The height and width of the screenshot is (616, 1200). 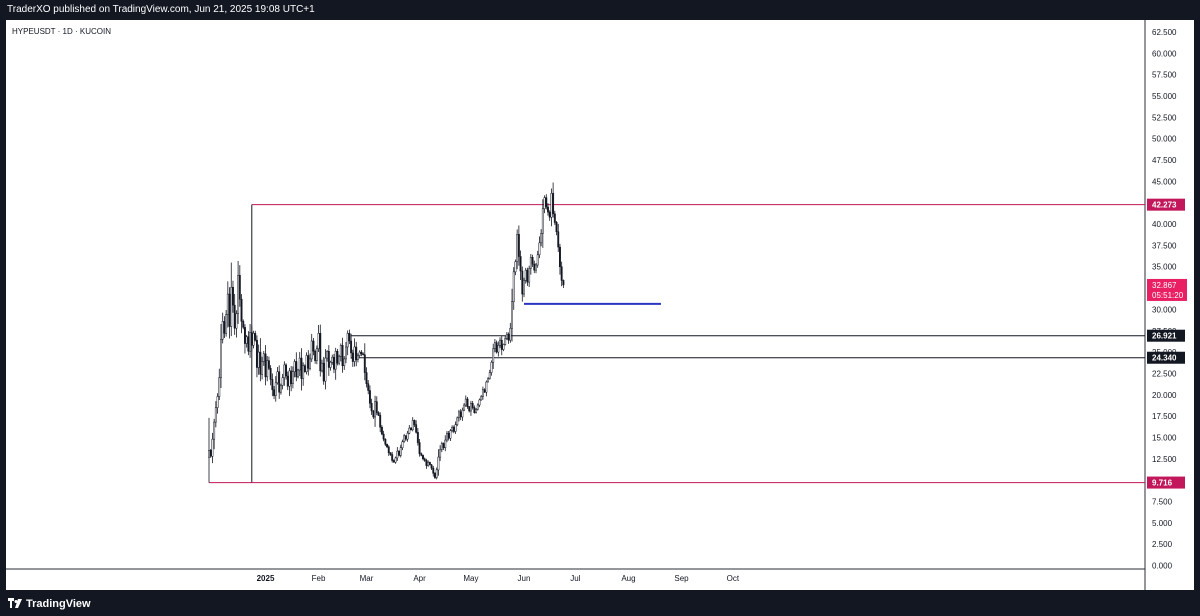 I want to click on x-tick-label: Aug, so click(x=628, y=578).